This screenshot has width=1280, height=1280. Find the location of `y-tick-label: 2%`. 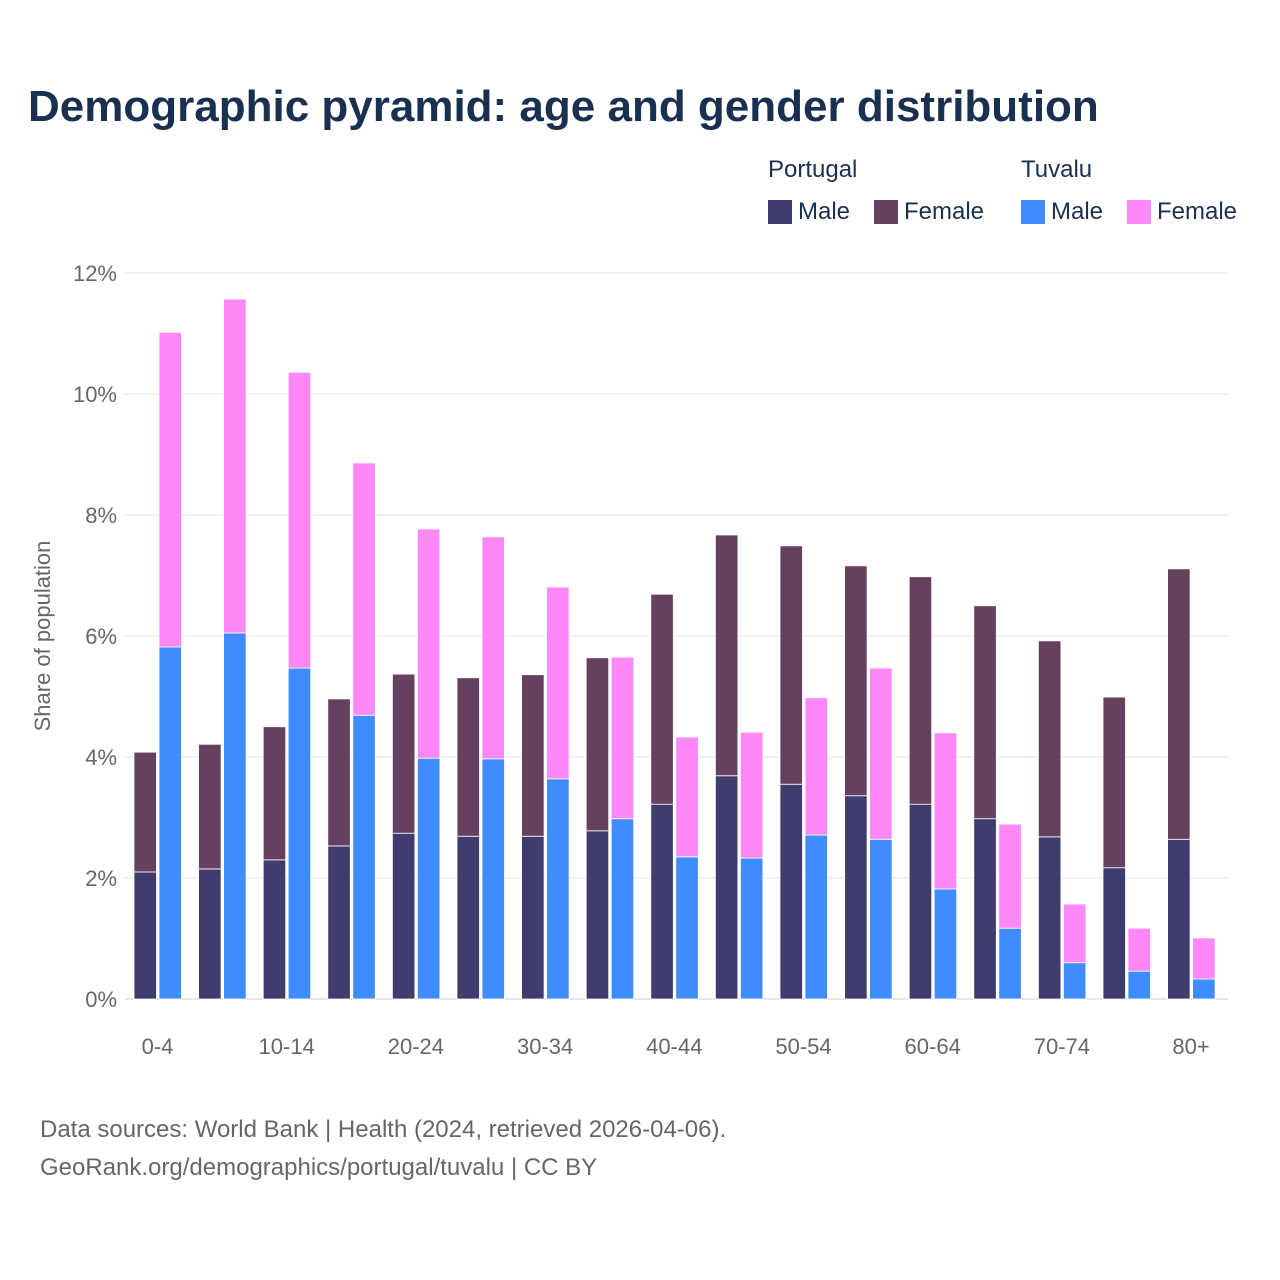

y-tick-label: 2% is located at coordinates (101, 878).